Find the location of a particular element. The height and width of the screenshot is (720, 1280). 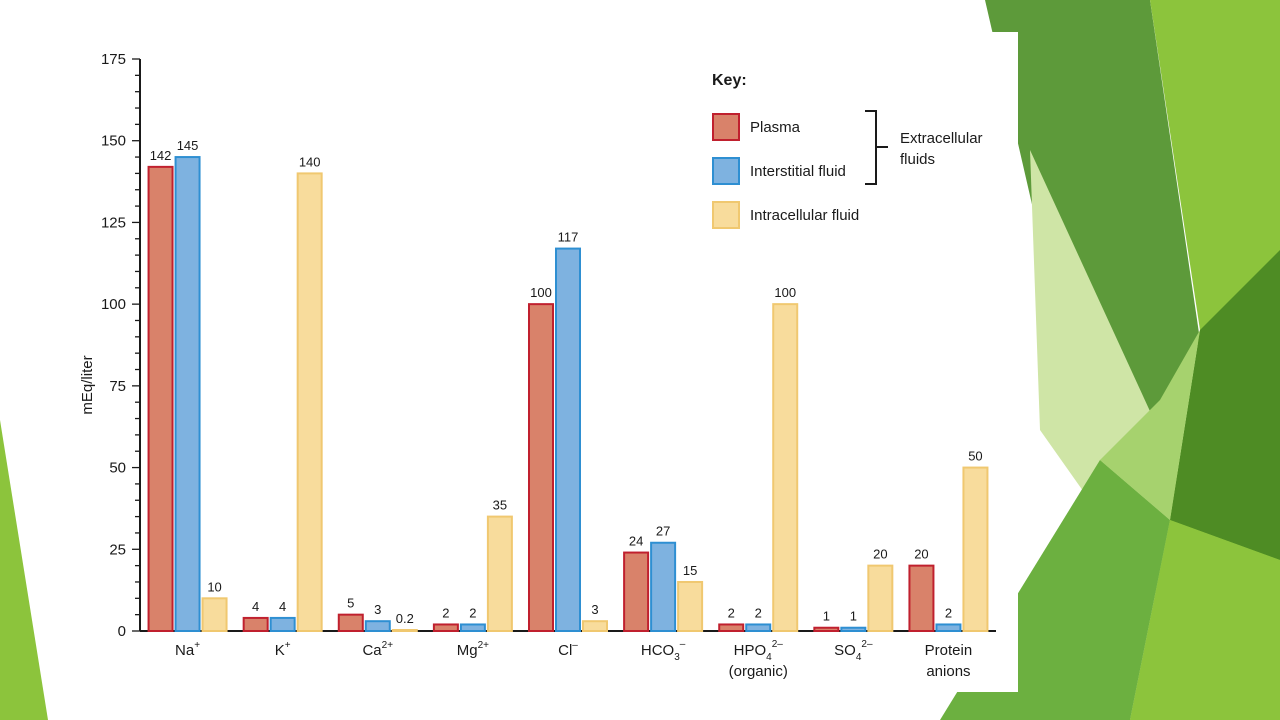

y-axis-label: mEq/liter is located at coordinates (87, 384).